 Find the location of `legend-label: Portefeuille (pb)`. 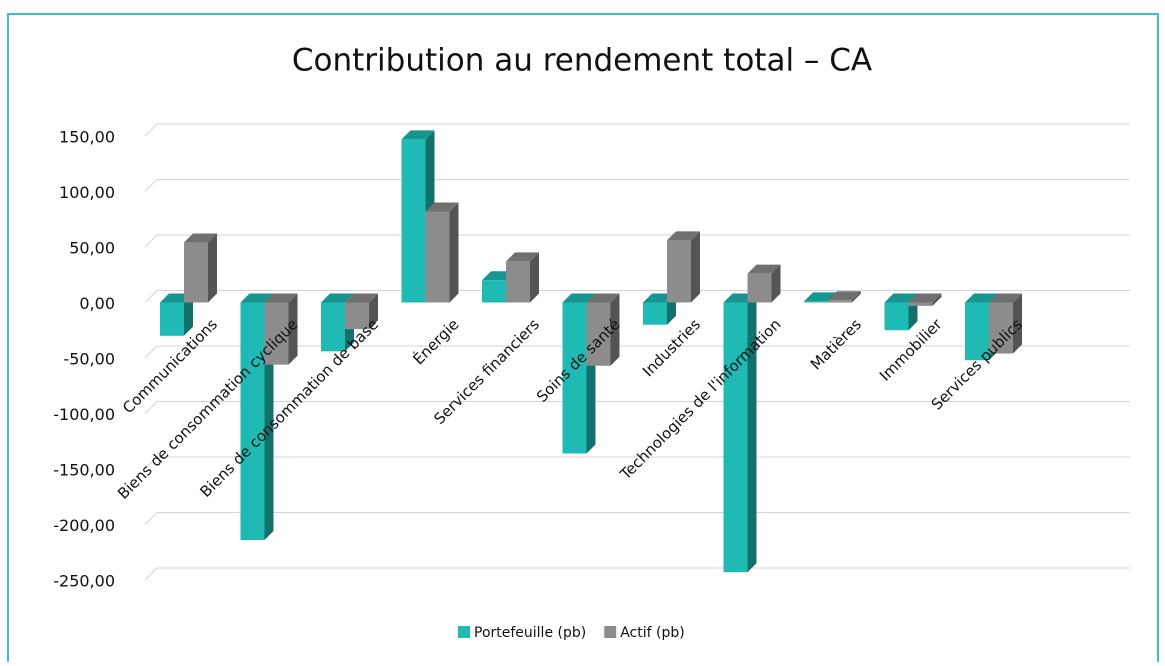

legend-label: Portefeuille (pb) is located at coordinates (530, 633).